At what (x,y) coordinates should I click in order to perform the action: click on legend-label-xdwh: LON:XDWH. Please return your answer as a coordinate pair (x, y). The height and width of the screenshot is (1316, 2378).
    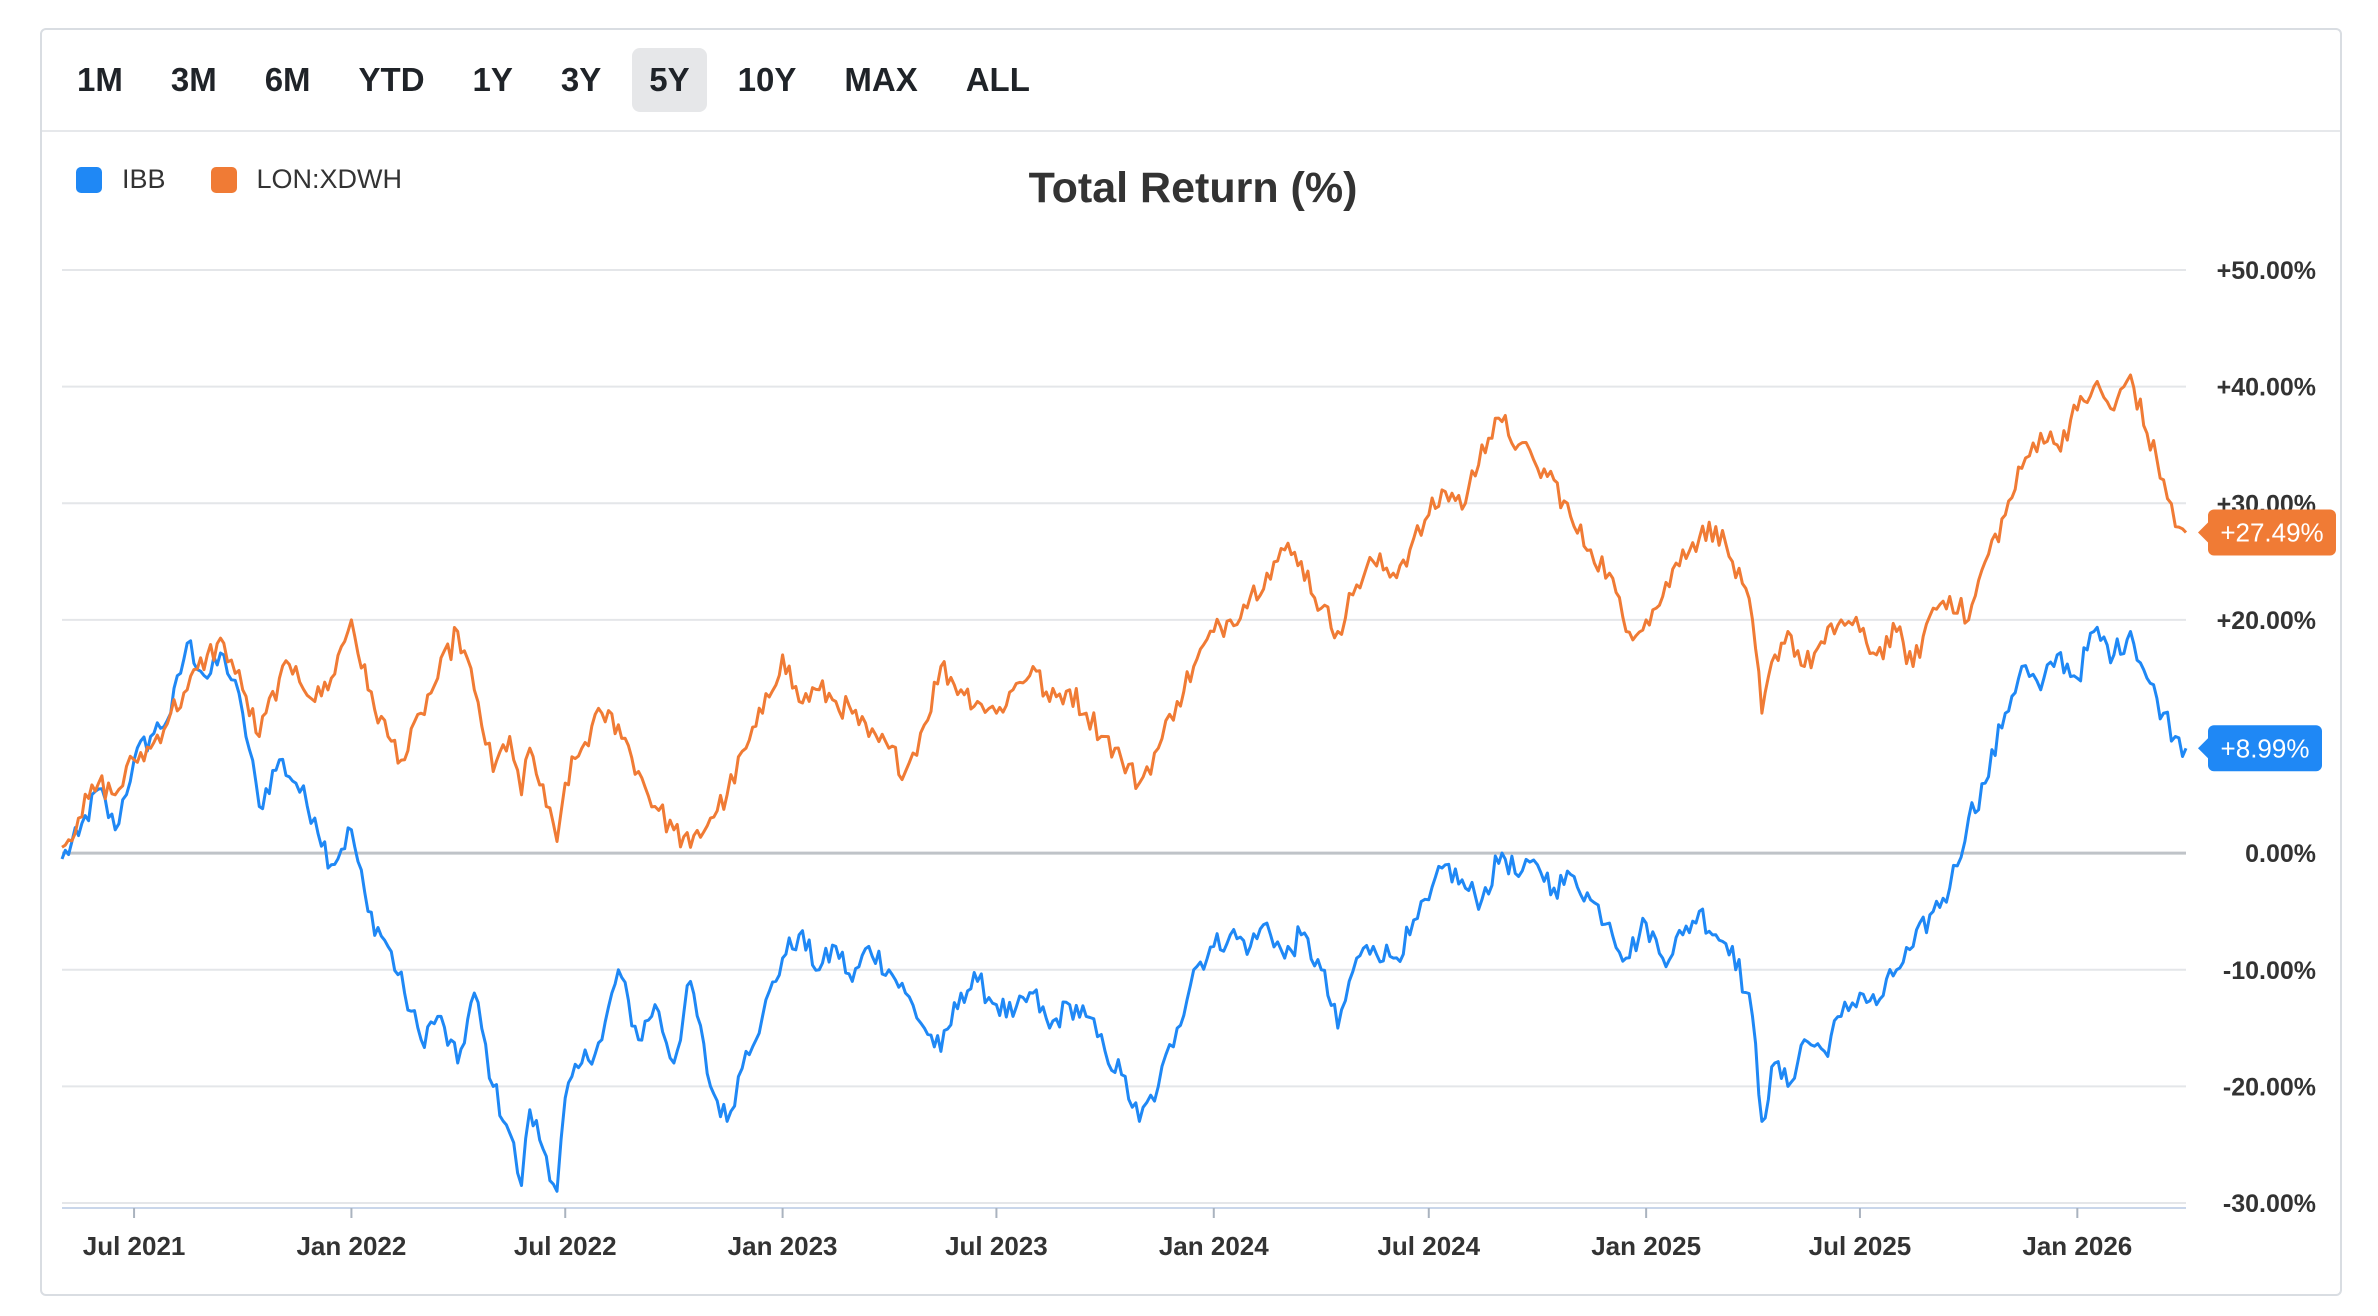
    Looking at the image, I should click on (329, 179).